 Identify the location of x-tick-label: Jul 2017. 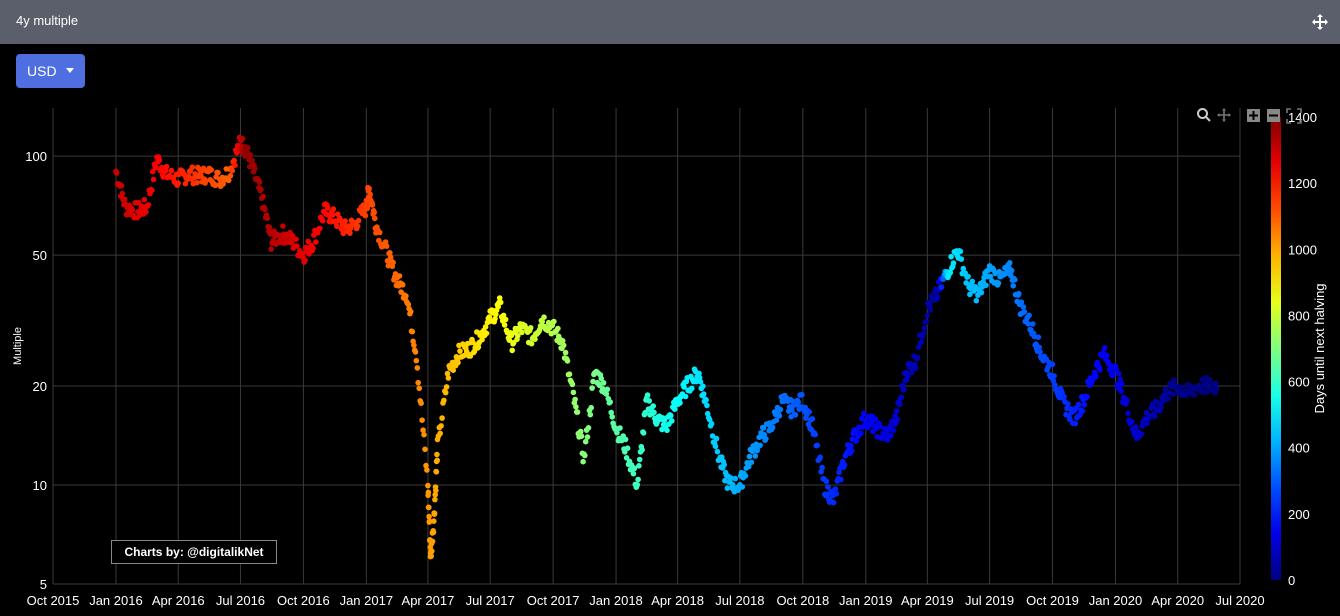
(490, 600).